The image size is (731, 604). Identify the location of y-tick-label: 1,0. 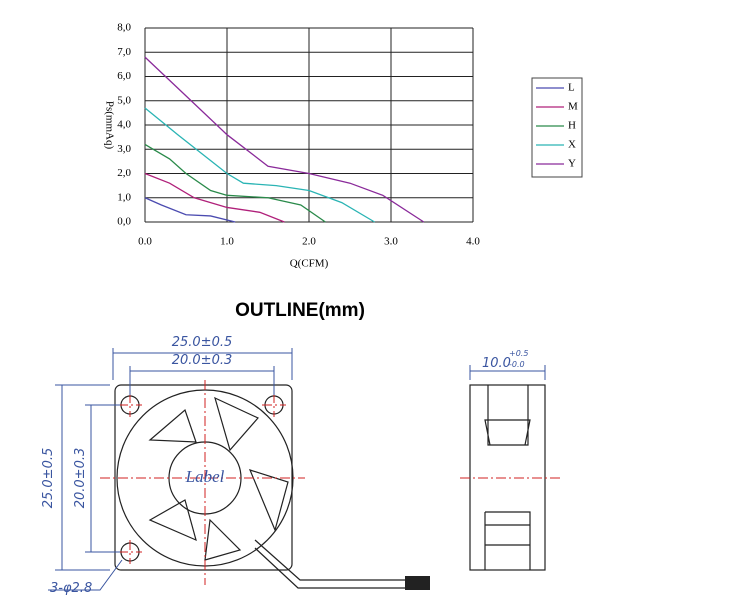
(124, 197).